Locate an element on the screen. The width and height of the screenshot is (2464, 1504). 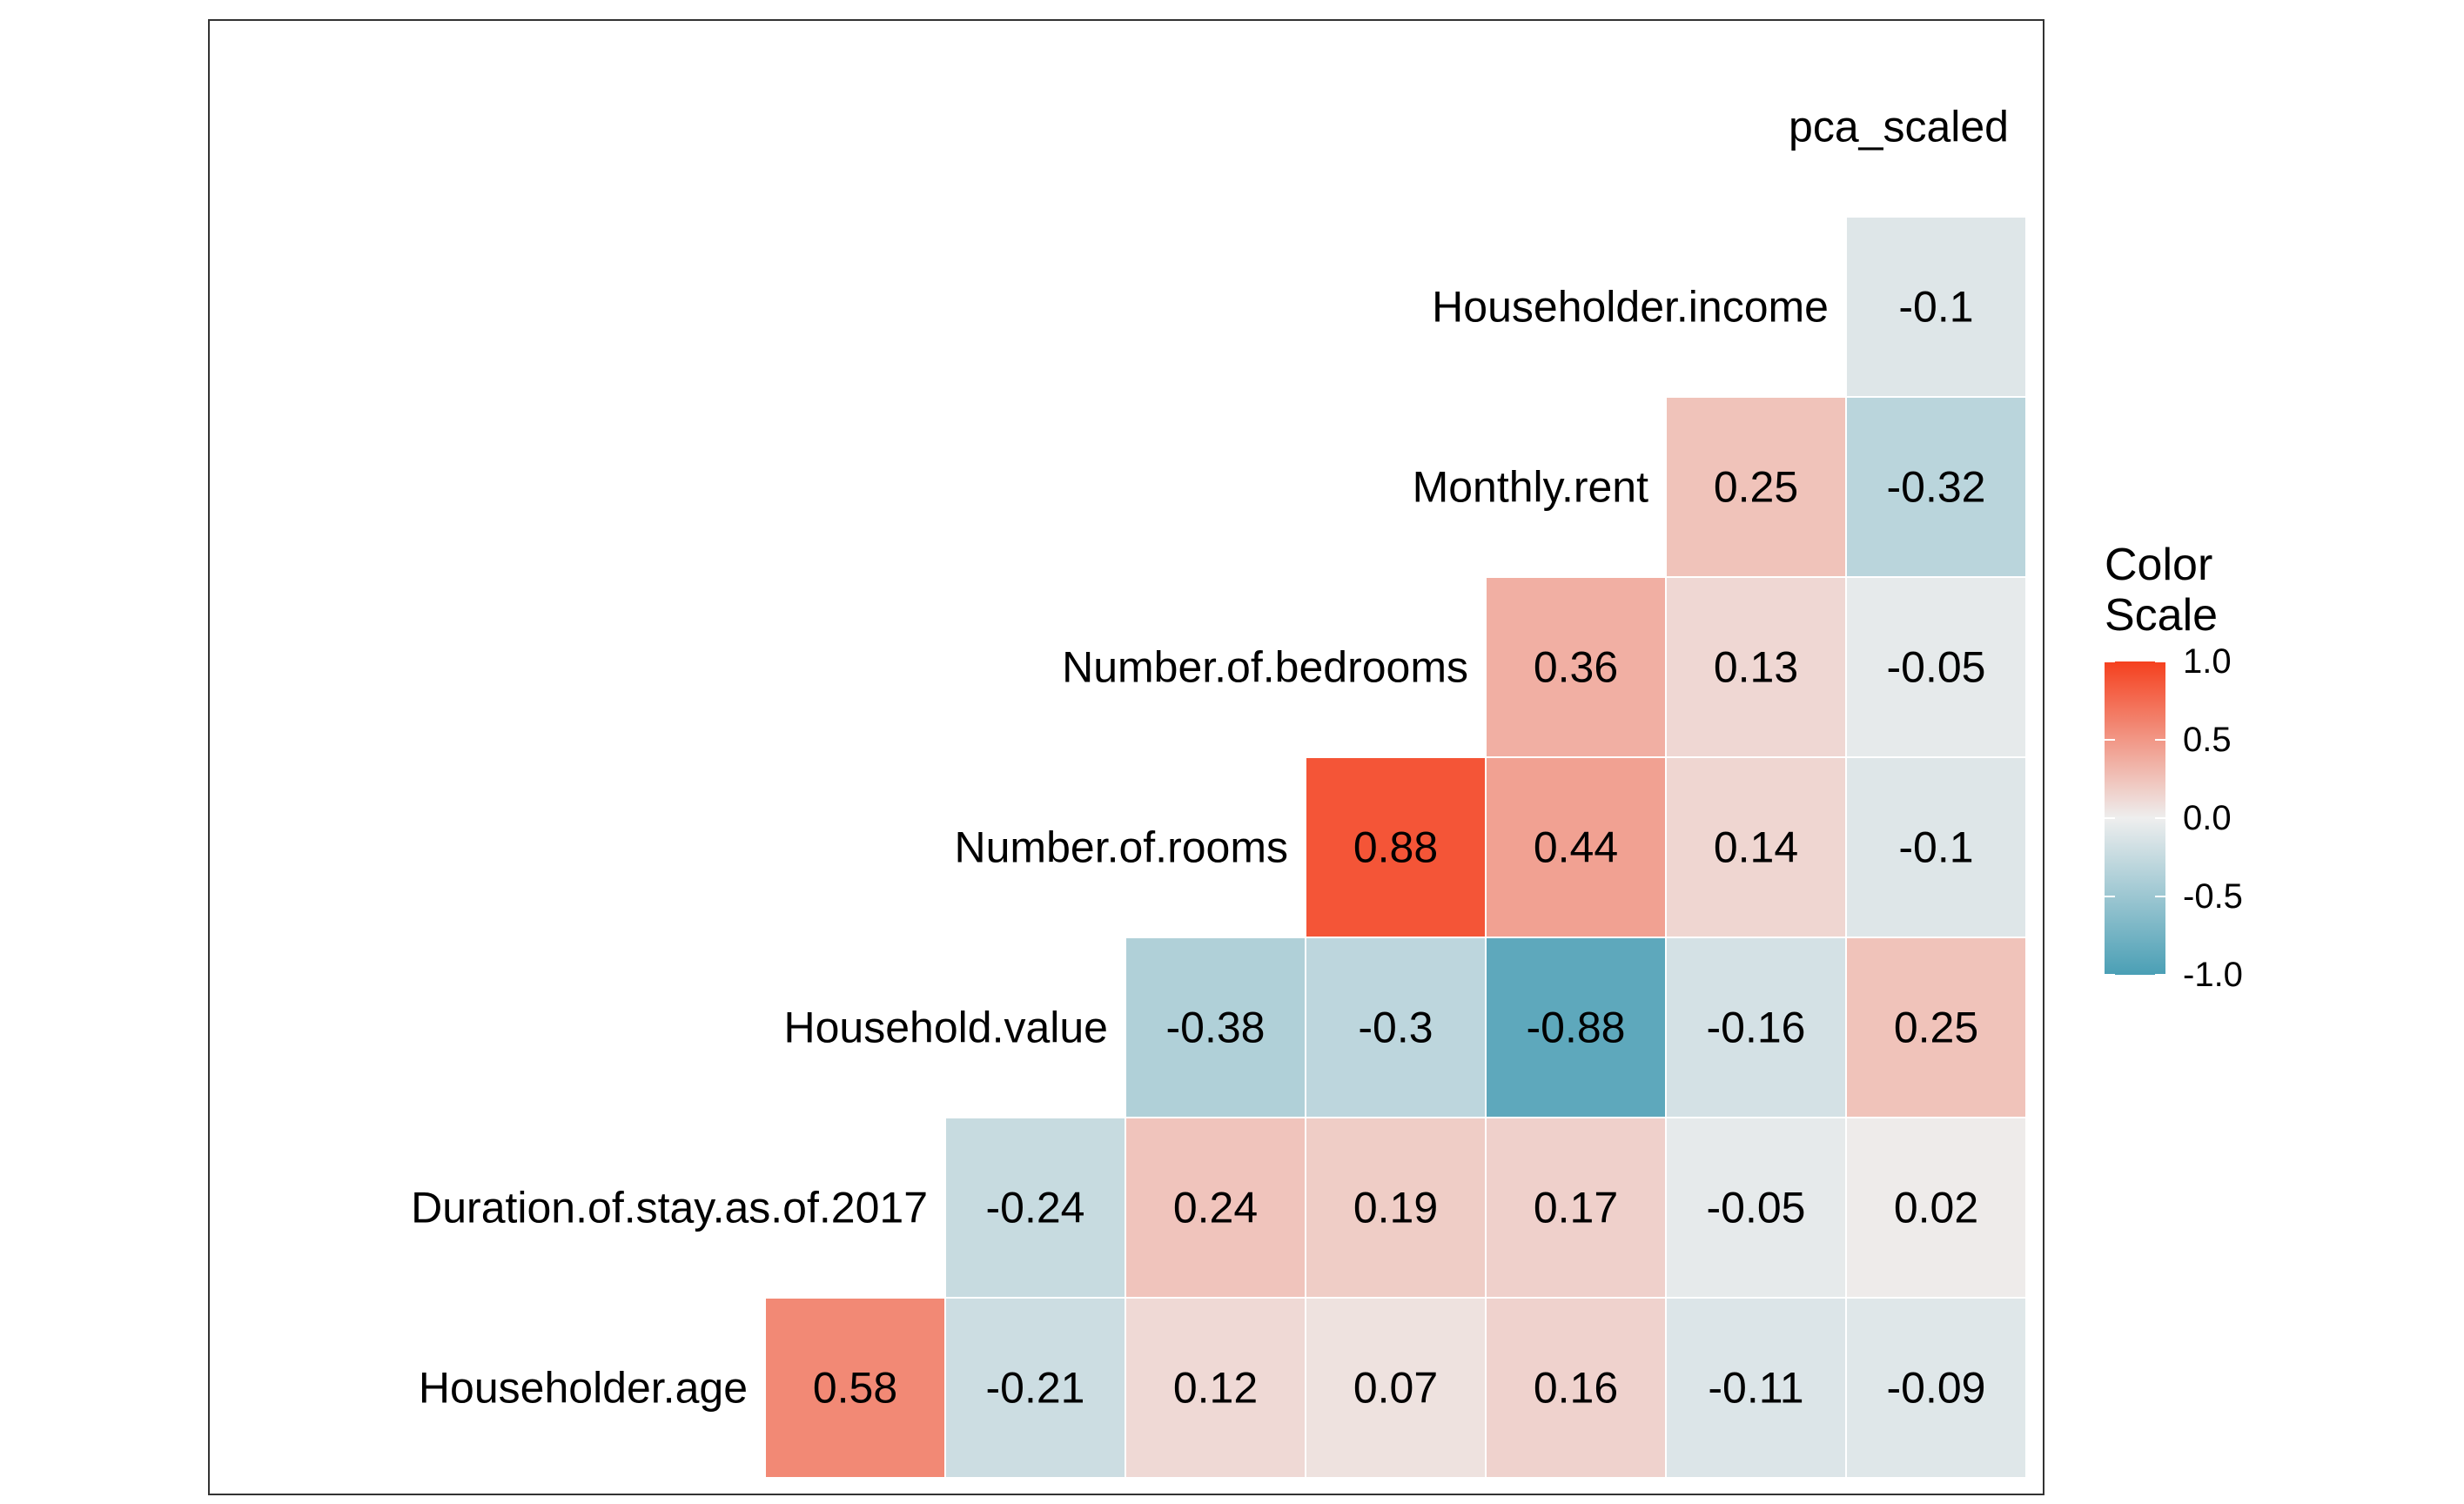
legend-tick-label: -0.5 is located at coordinates (2213, 896).